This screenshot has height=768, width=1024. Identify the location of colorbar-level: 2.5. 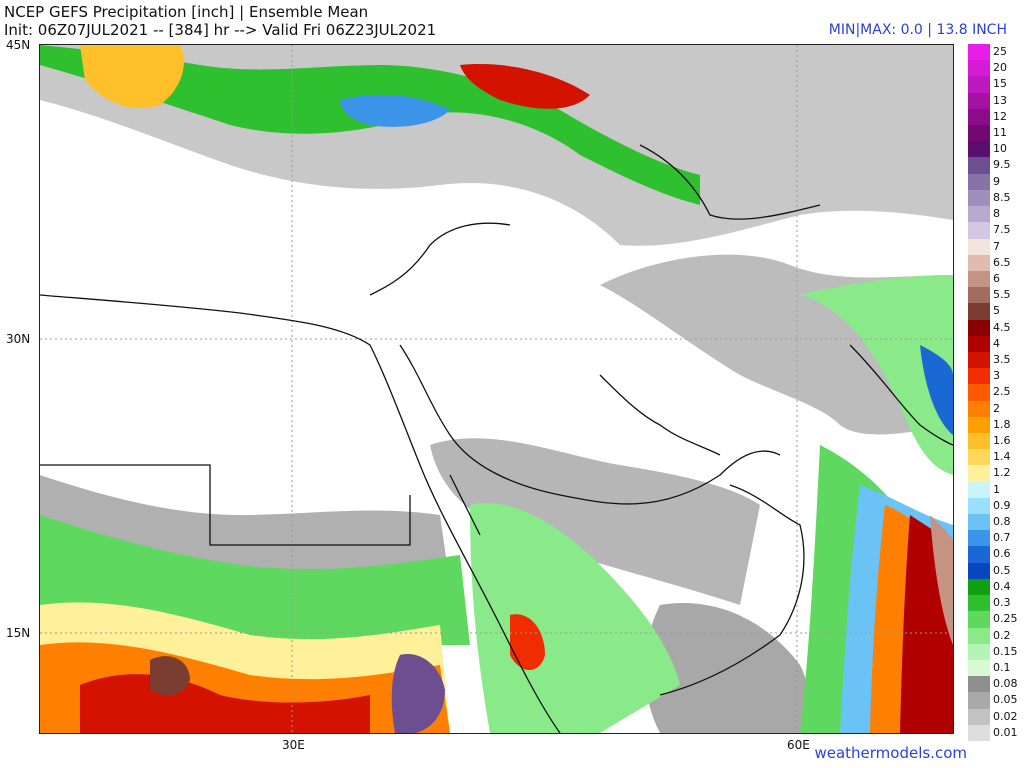
(996, 392).